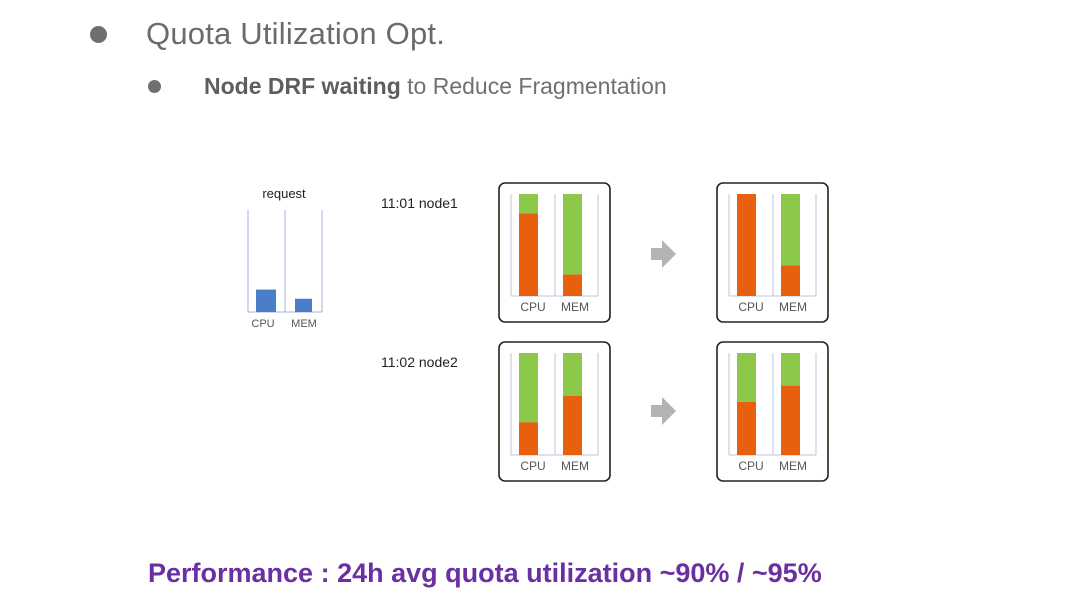  What do you see at coordinates (790, 230) in the screenshot?
I see `node1-after-mem-free-bar` at bounding box center [790, 230].